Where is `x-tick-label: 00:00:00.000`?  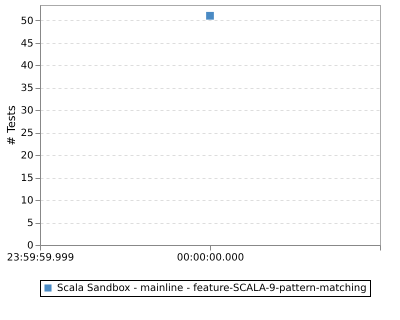 x-tick-label: 00:00:00.000 is located at coordinates (210, 258).